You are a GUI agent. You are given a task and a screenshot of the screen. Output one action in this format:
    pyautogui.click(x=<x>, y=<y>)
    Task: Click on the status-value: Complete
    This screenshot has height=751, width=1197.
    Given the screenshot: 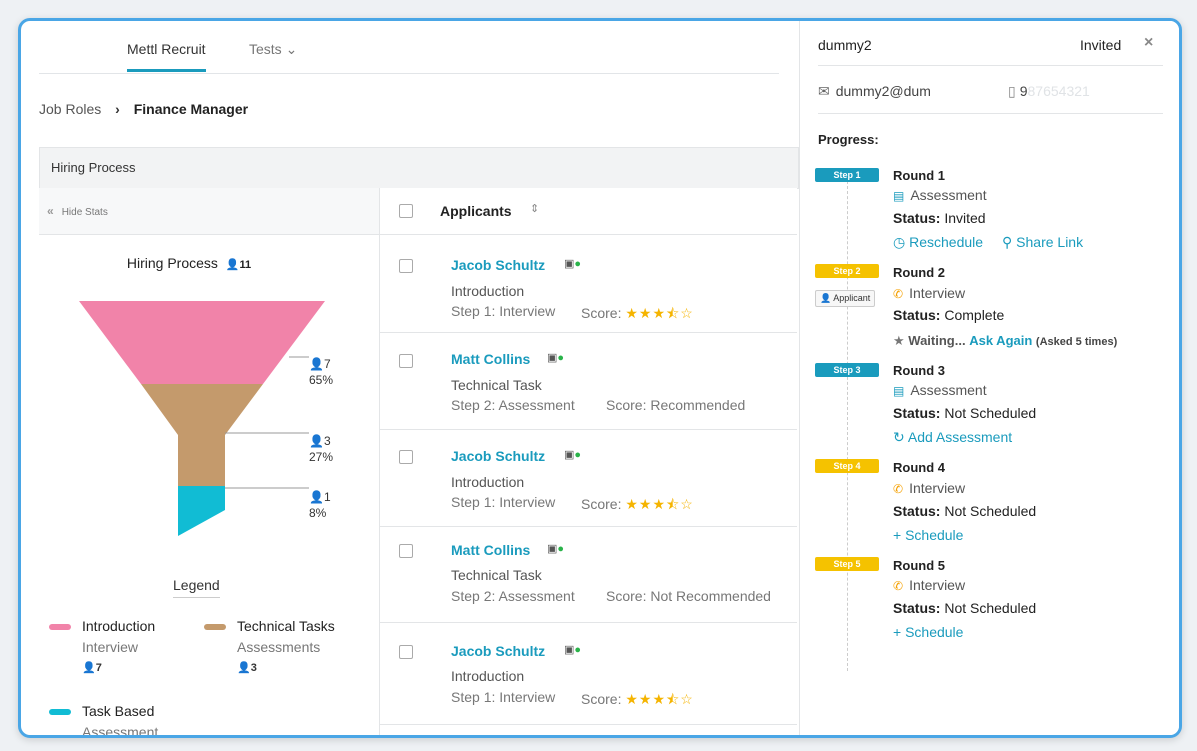 What is the action you would take?
    pyautogui.click(x=974, y=315)
    